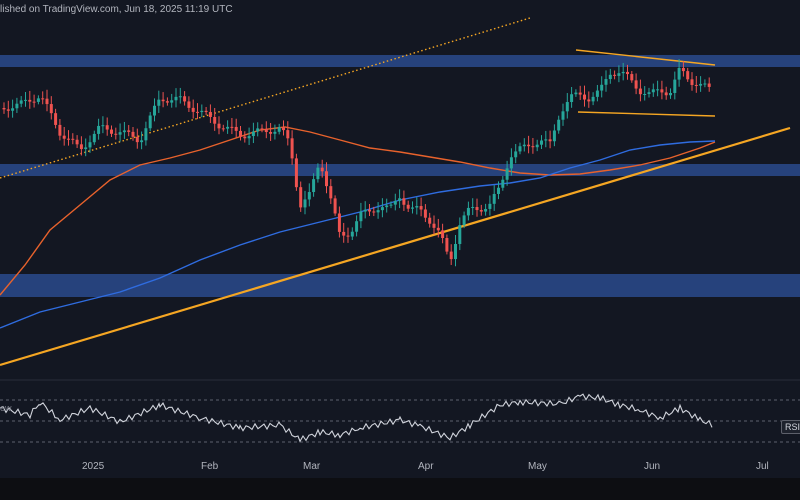 The image size is (800, 500). I want to click on x-tick-label: Apr, so click(426, 466).